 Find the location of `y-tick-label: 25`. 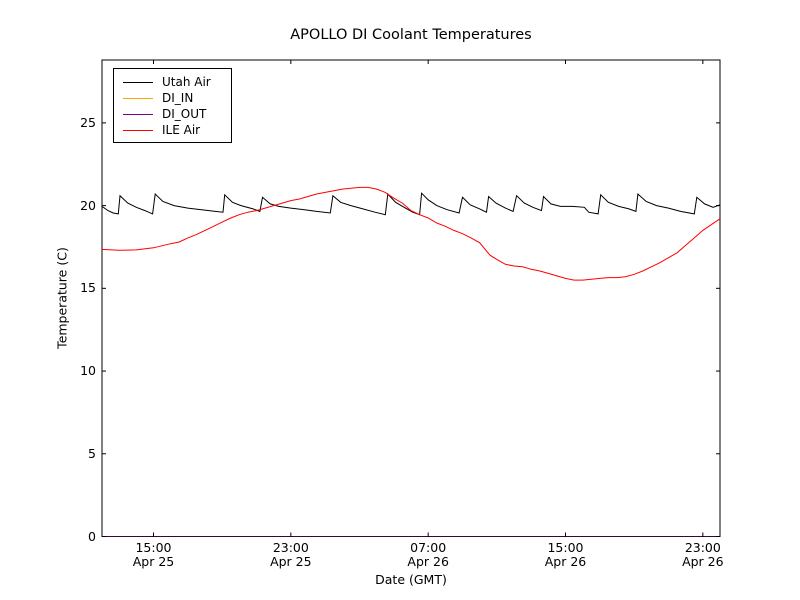

y-tick-label: 25 is located at coordinates (88, 122).